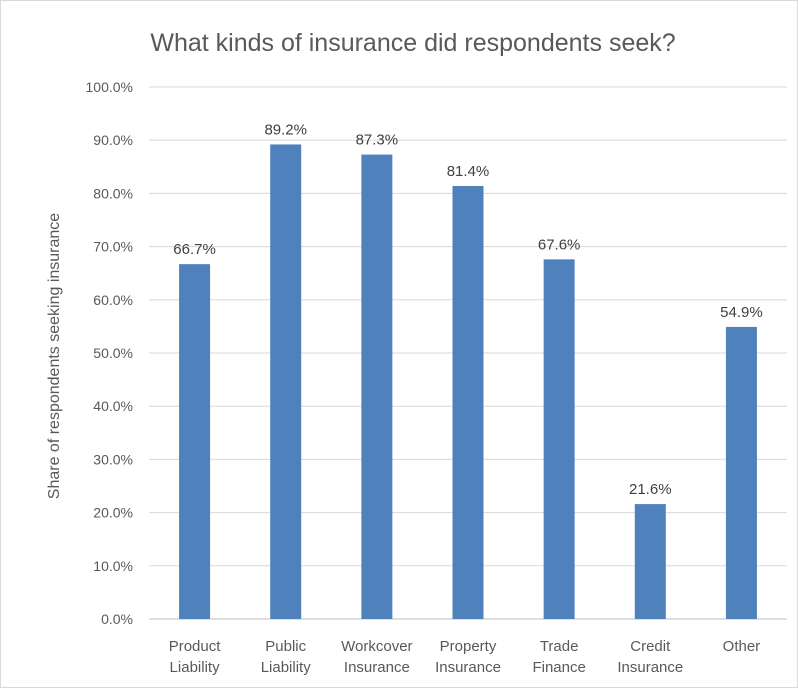 Image resolution: width=798 pixels, height=689 pixels. What do you see at coordinates (742, 646) in the screenshot?
I see `x-tick-label: Other` at bounding box center [742, 646].